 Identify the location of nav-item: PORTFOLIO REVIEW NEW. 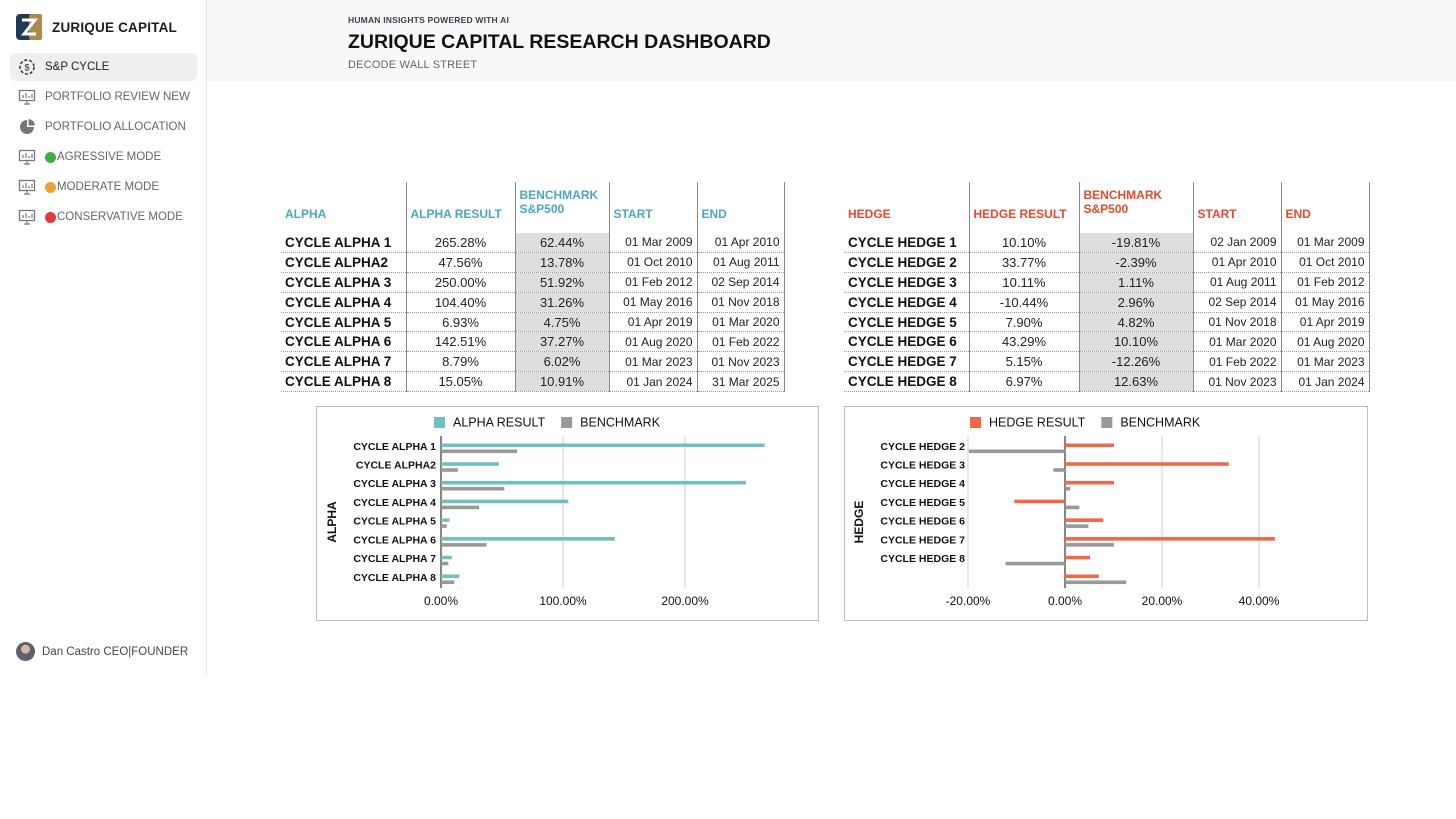
(103, 97).